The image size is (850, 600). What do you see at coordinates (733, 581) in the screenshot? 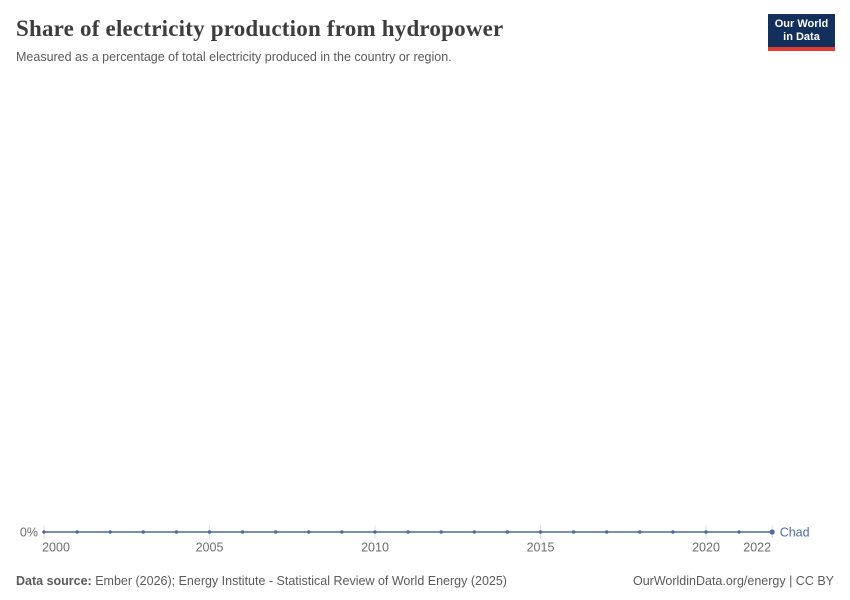
I see `license-note: OurWorldinData.org/energy | CC BY` at bounding box center [733, 581].